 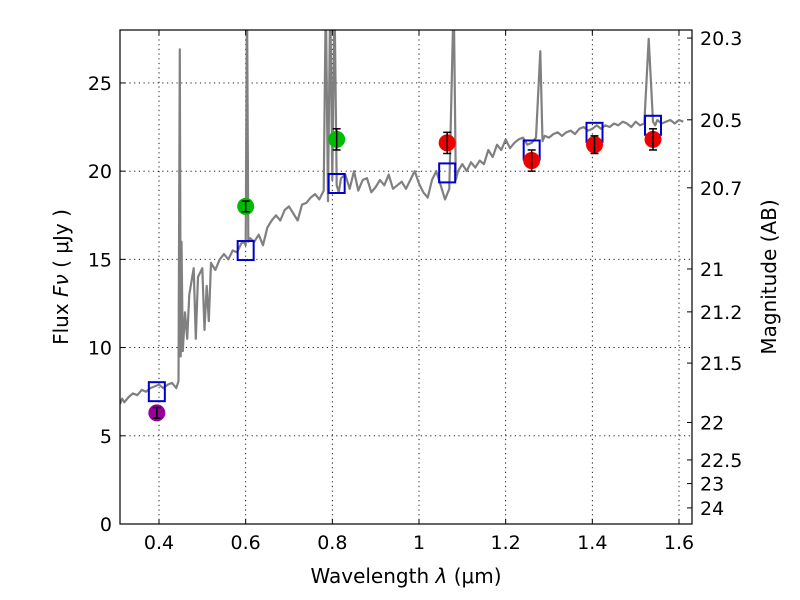 I want to click on mag-tick-label: 22.5, so click(x=721, y=461).